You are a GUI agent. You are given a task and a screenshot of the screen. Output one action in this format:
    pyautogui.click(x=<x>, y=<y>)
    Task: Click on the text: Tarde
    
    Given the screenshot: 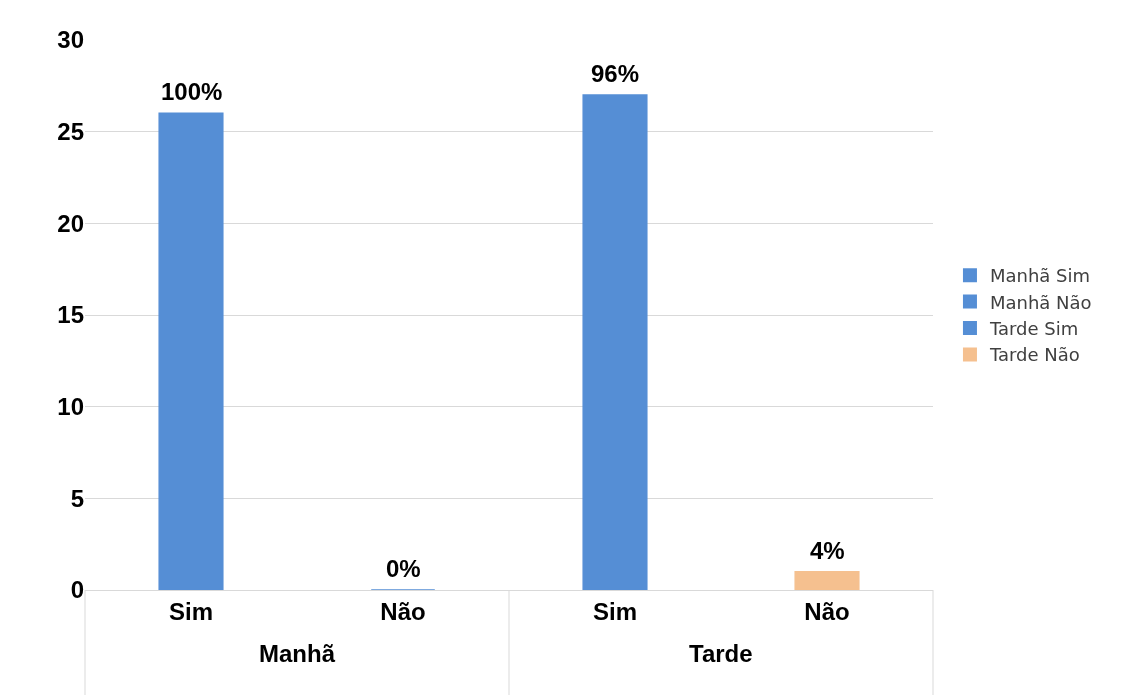 What is the action you would take?
    pyautogui.click(x=721, y=653)
    